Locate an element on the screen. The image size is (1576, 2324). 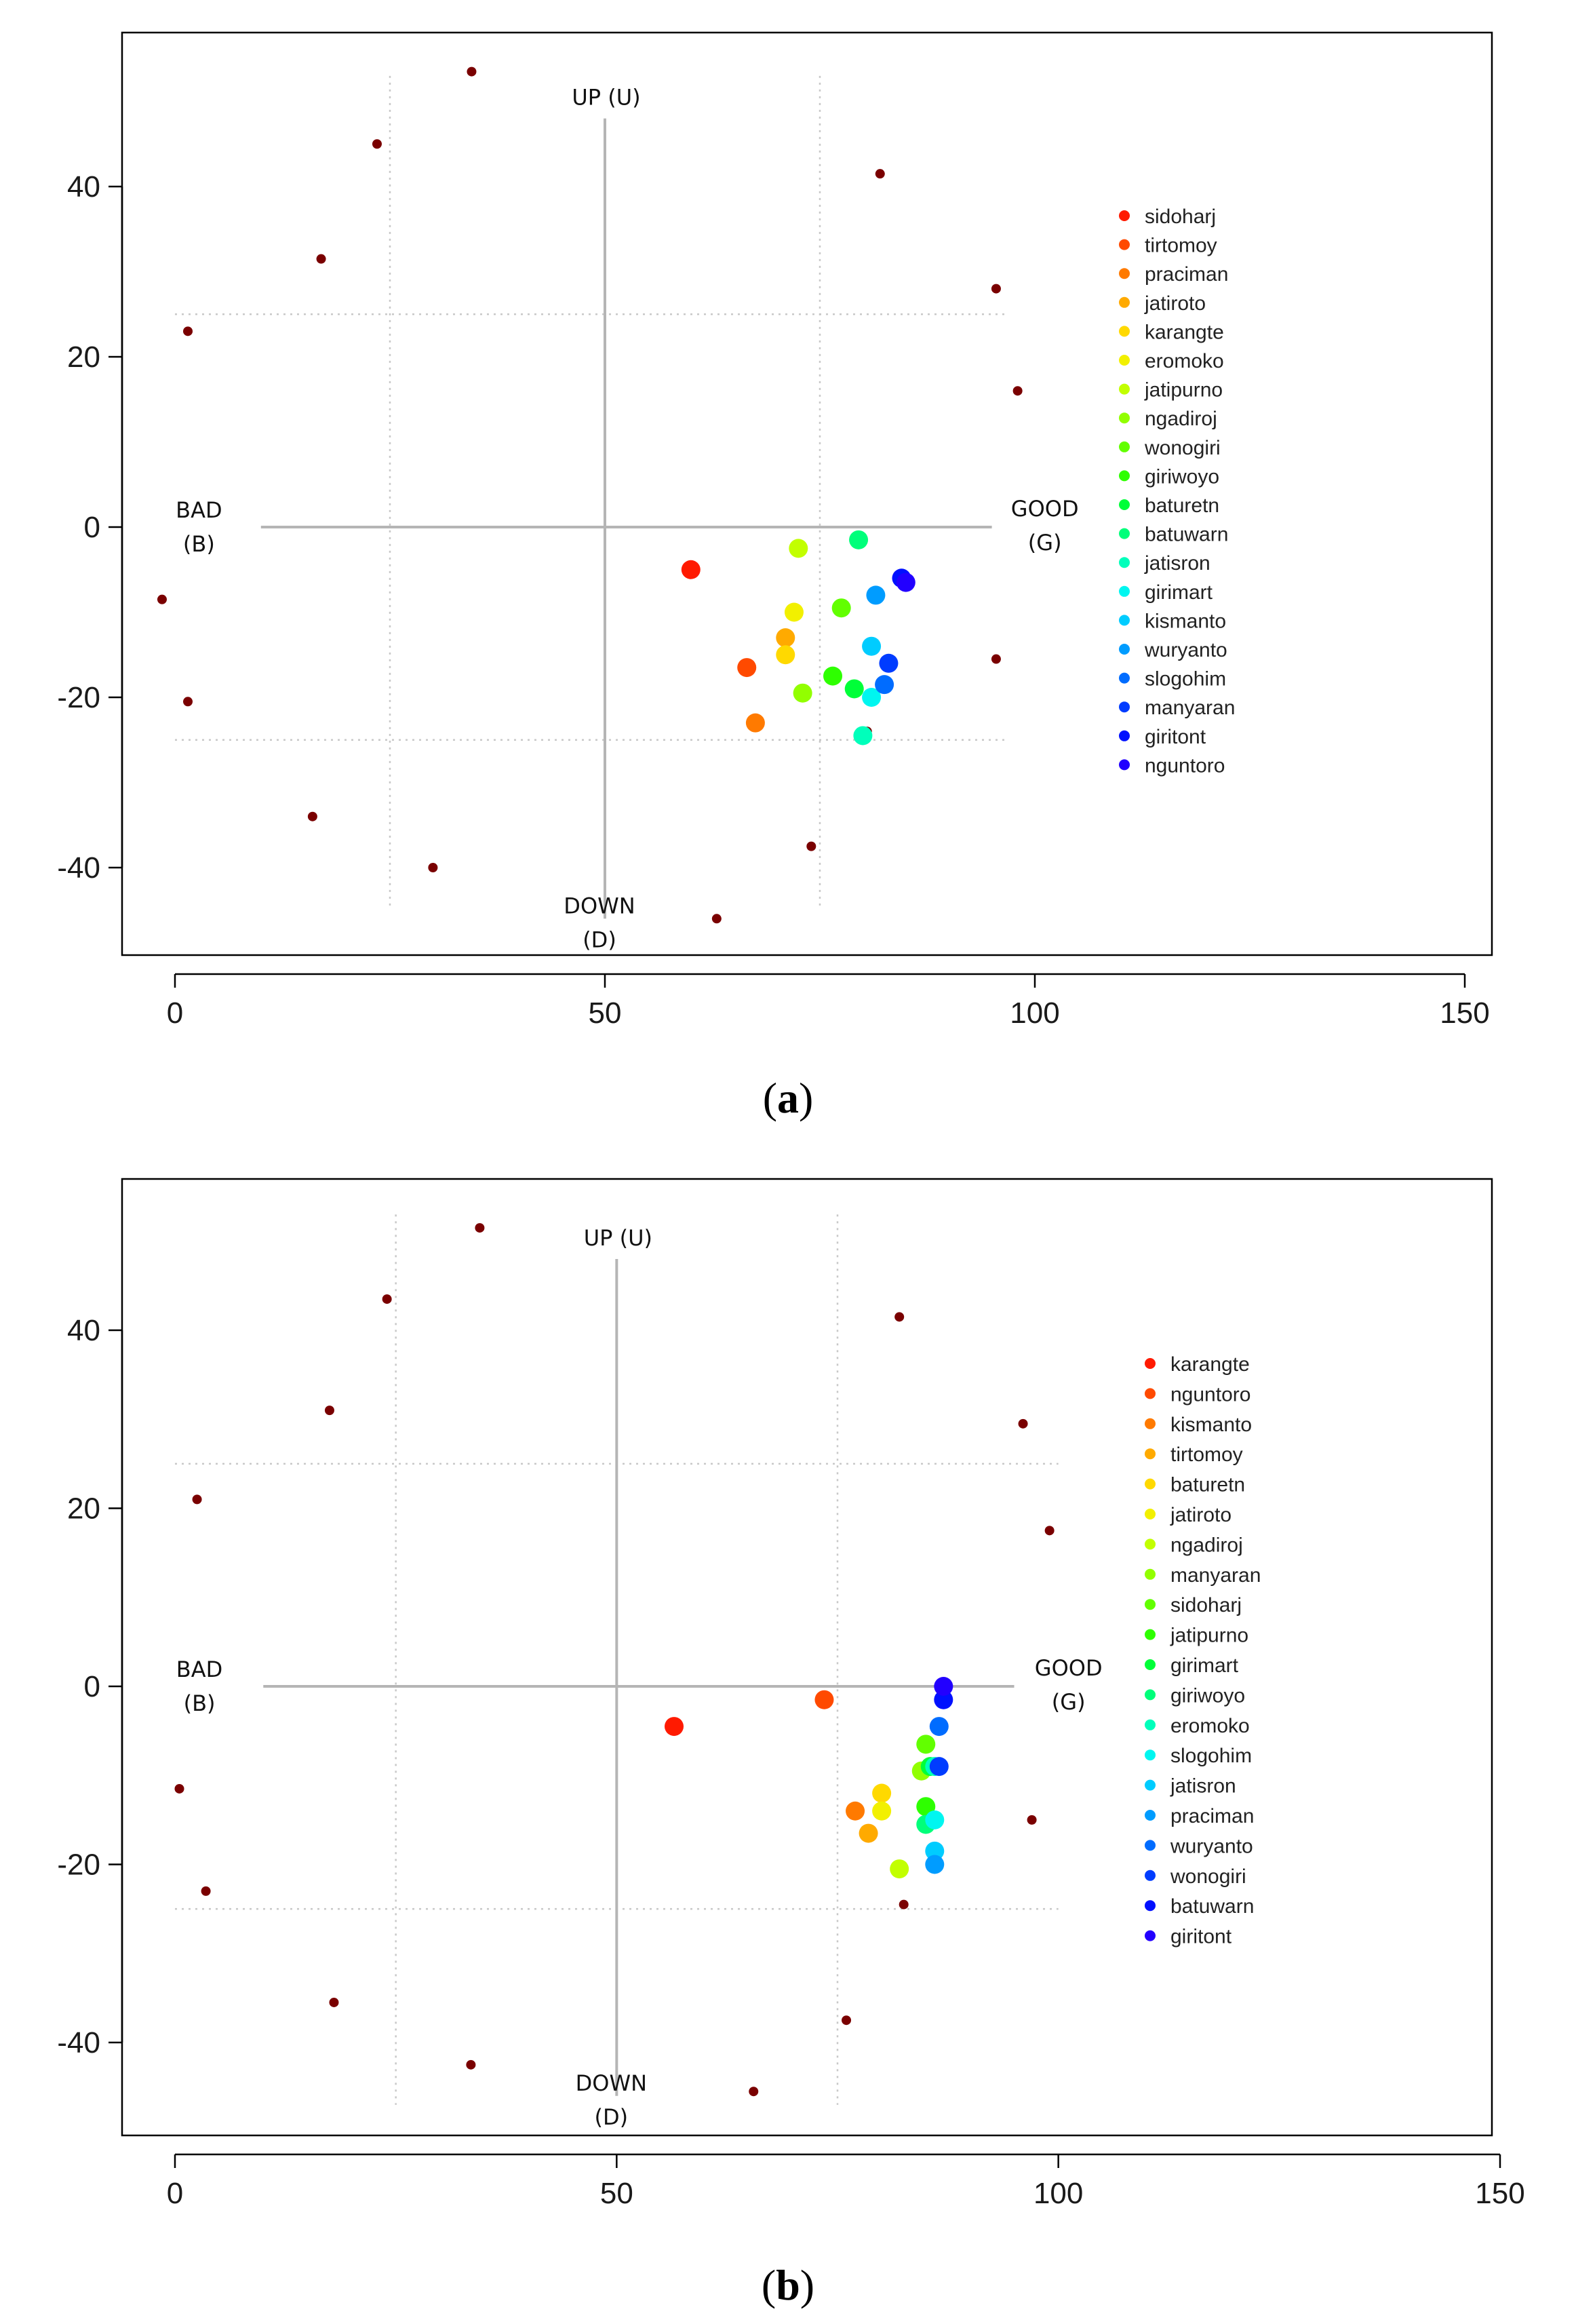
legend-label: kismanto is located at coordinates (1185, 621).